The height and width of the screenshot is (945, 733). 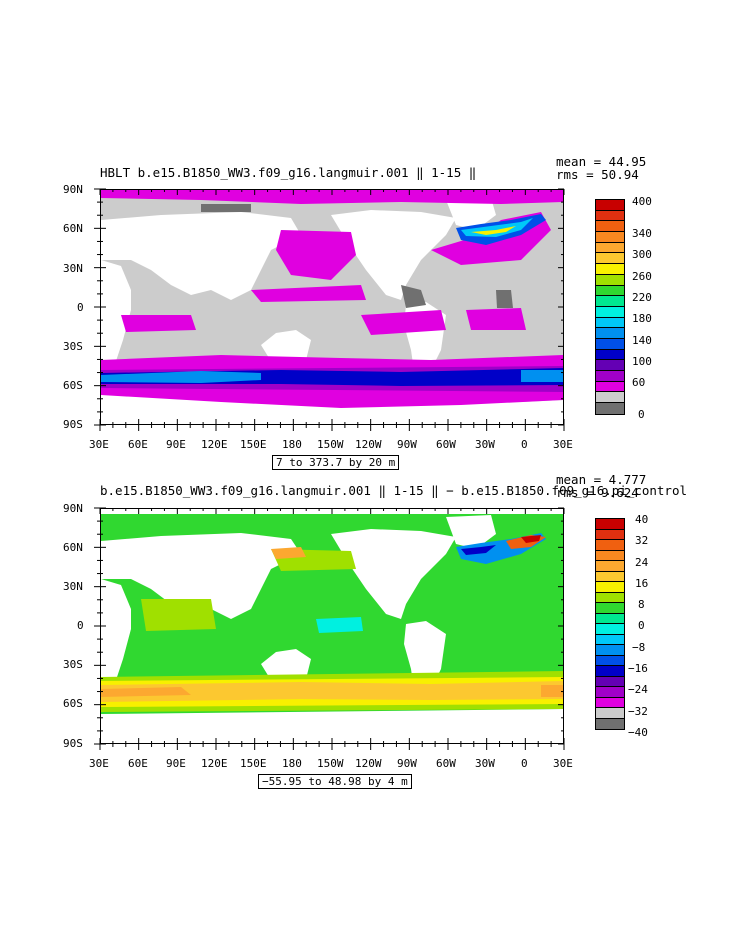 What do you see at coordinates (214, 444) in the screenshot?
I see `top-lon-label: 120E` at bounding box center [214, 444].